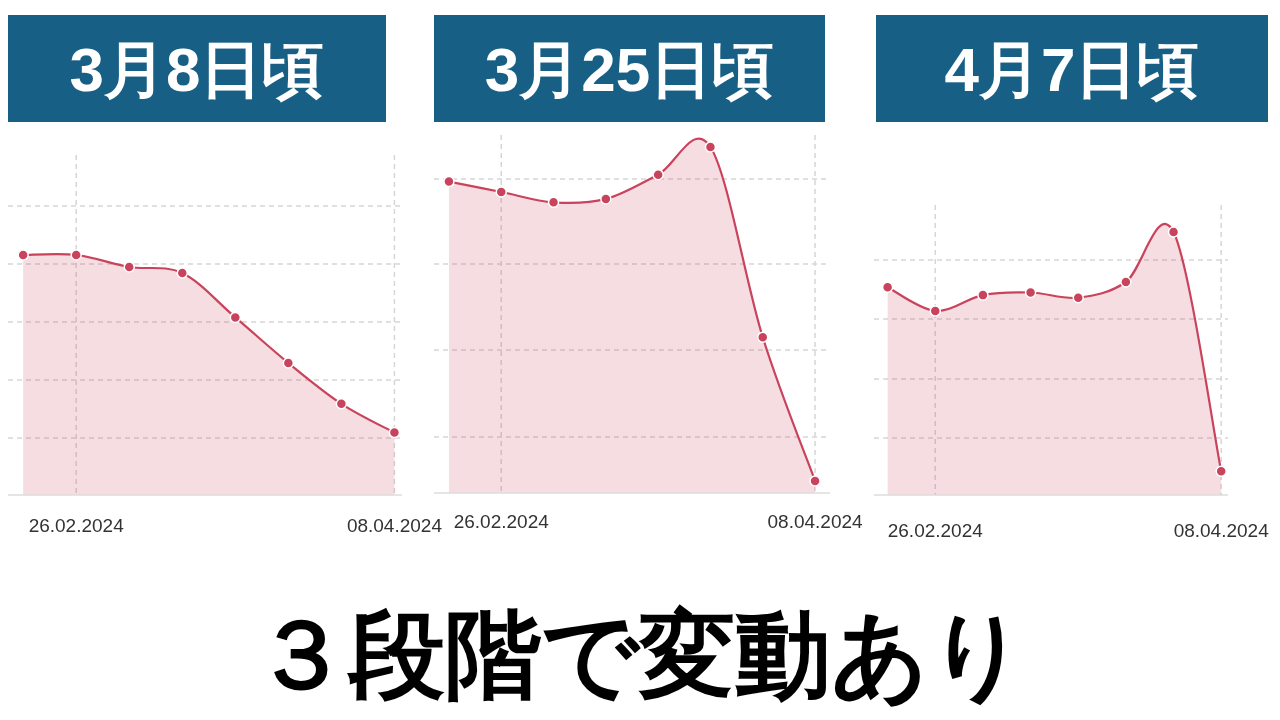 This screenshot has height=720, width=1280. Describe the element at coordinates (197, 69) in the screenshot. I see `chart-title: 3月8日頃` at that location.